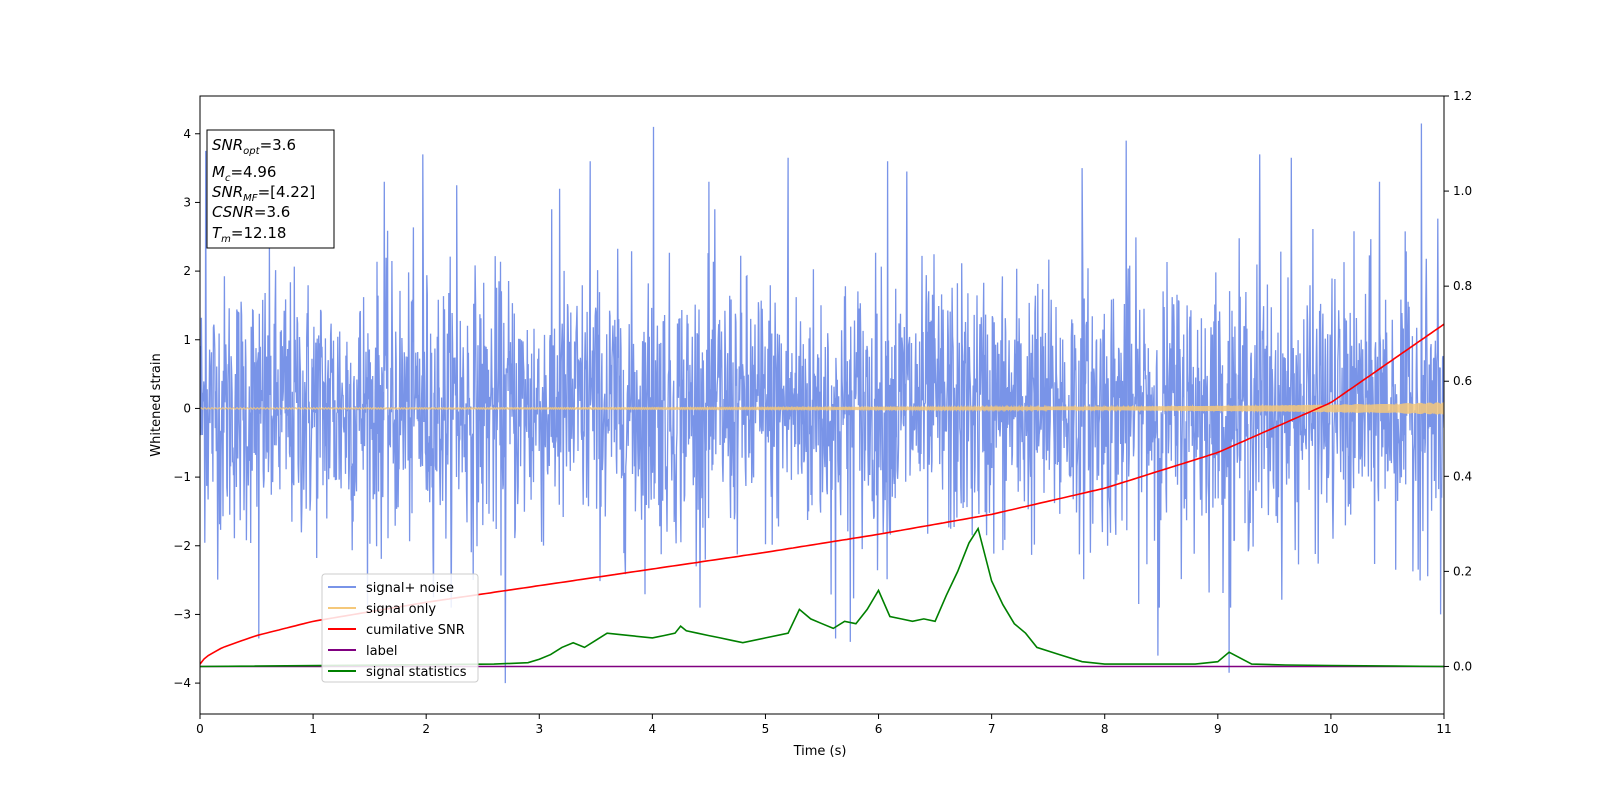  What do you see at coordinates (1462, 191) in the screenshot?
I see `y2-tick-label: 1.0` at bounding box center [1462, 191].